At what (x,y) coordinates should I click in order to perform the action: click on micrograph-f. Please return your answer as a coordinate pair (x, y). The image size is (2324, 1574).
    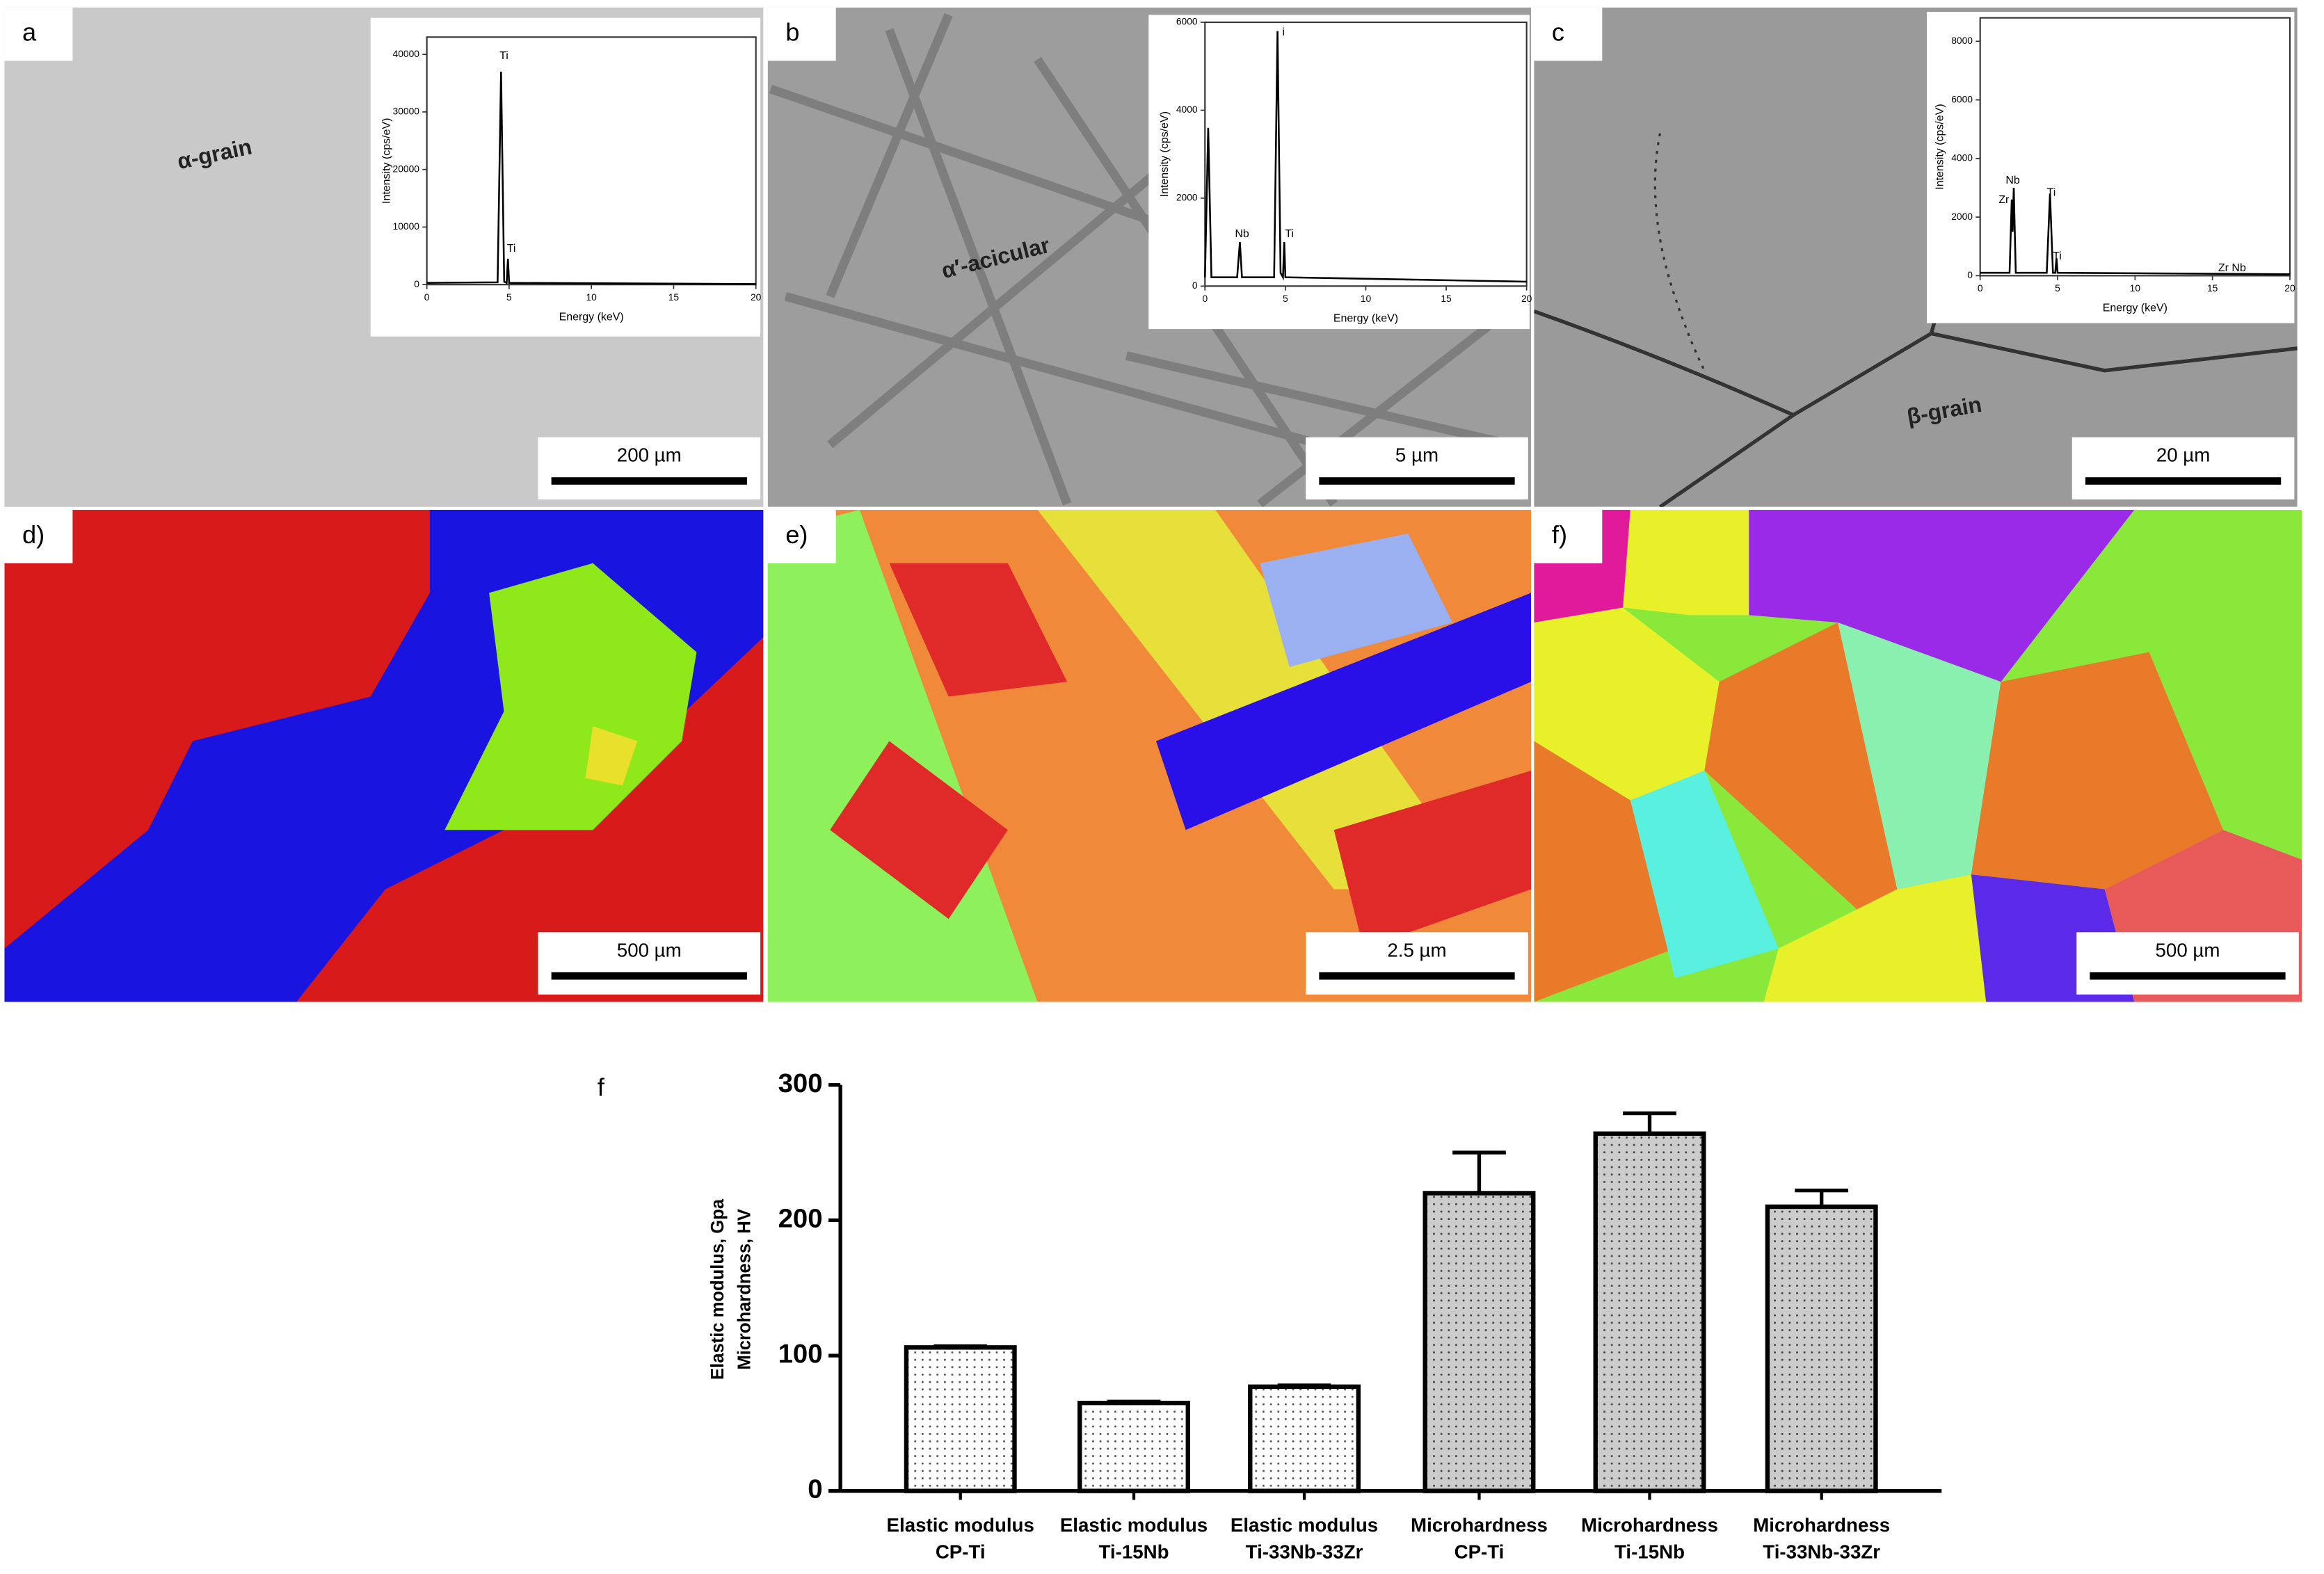
    Looking at the image, I should click on (1918, 756).